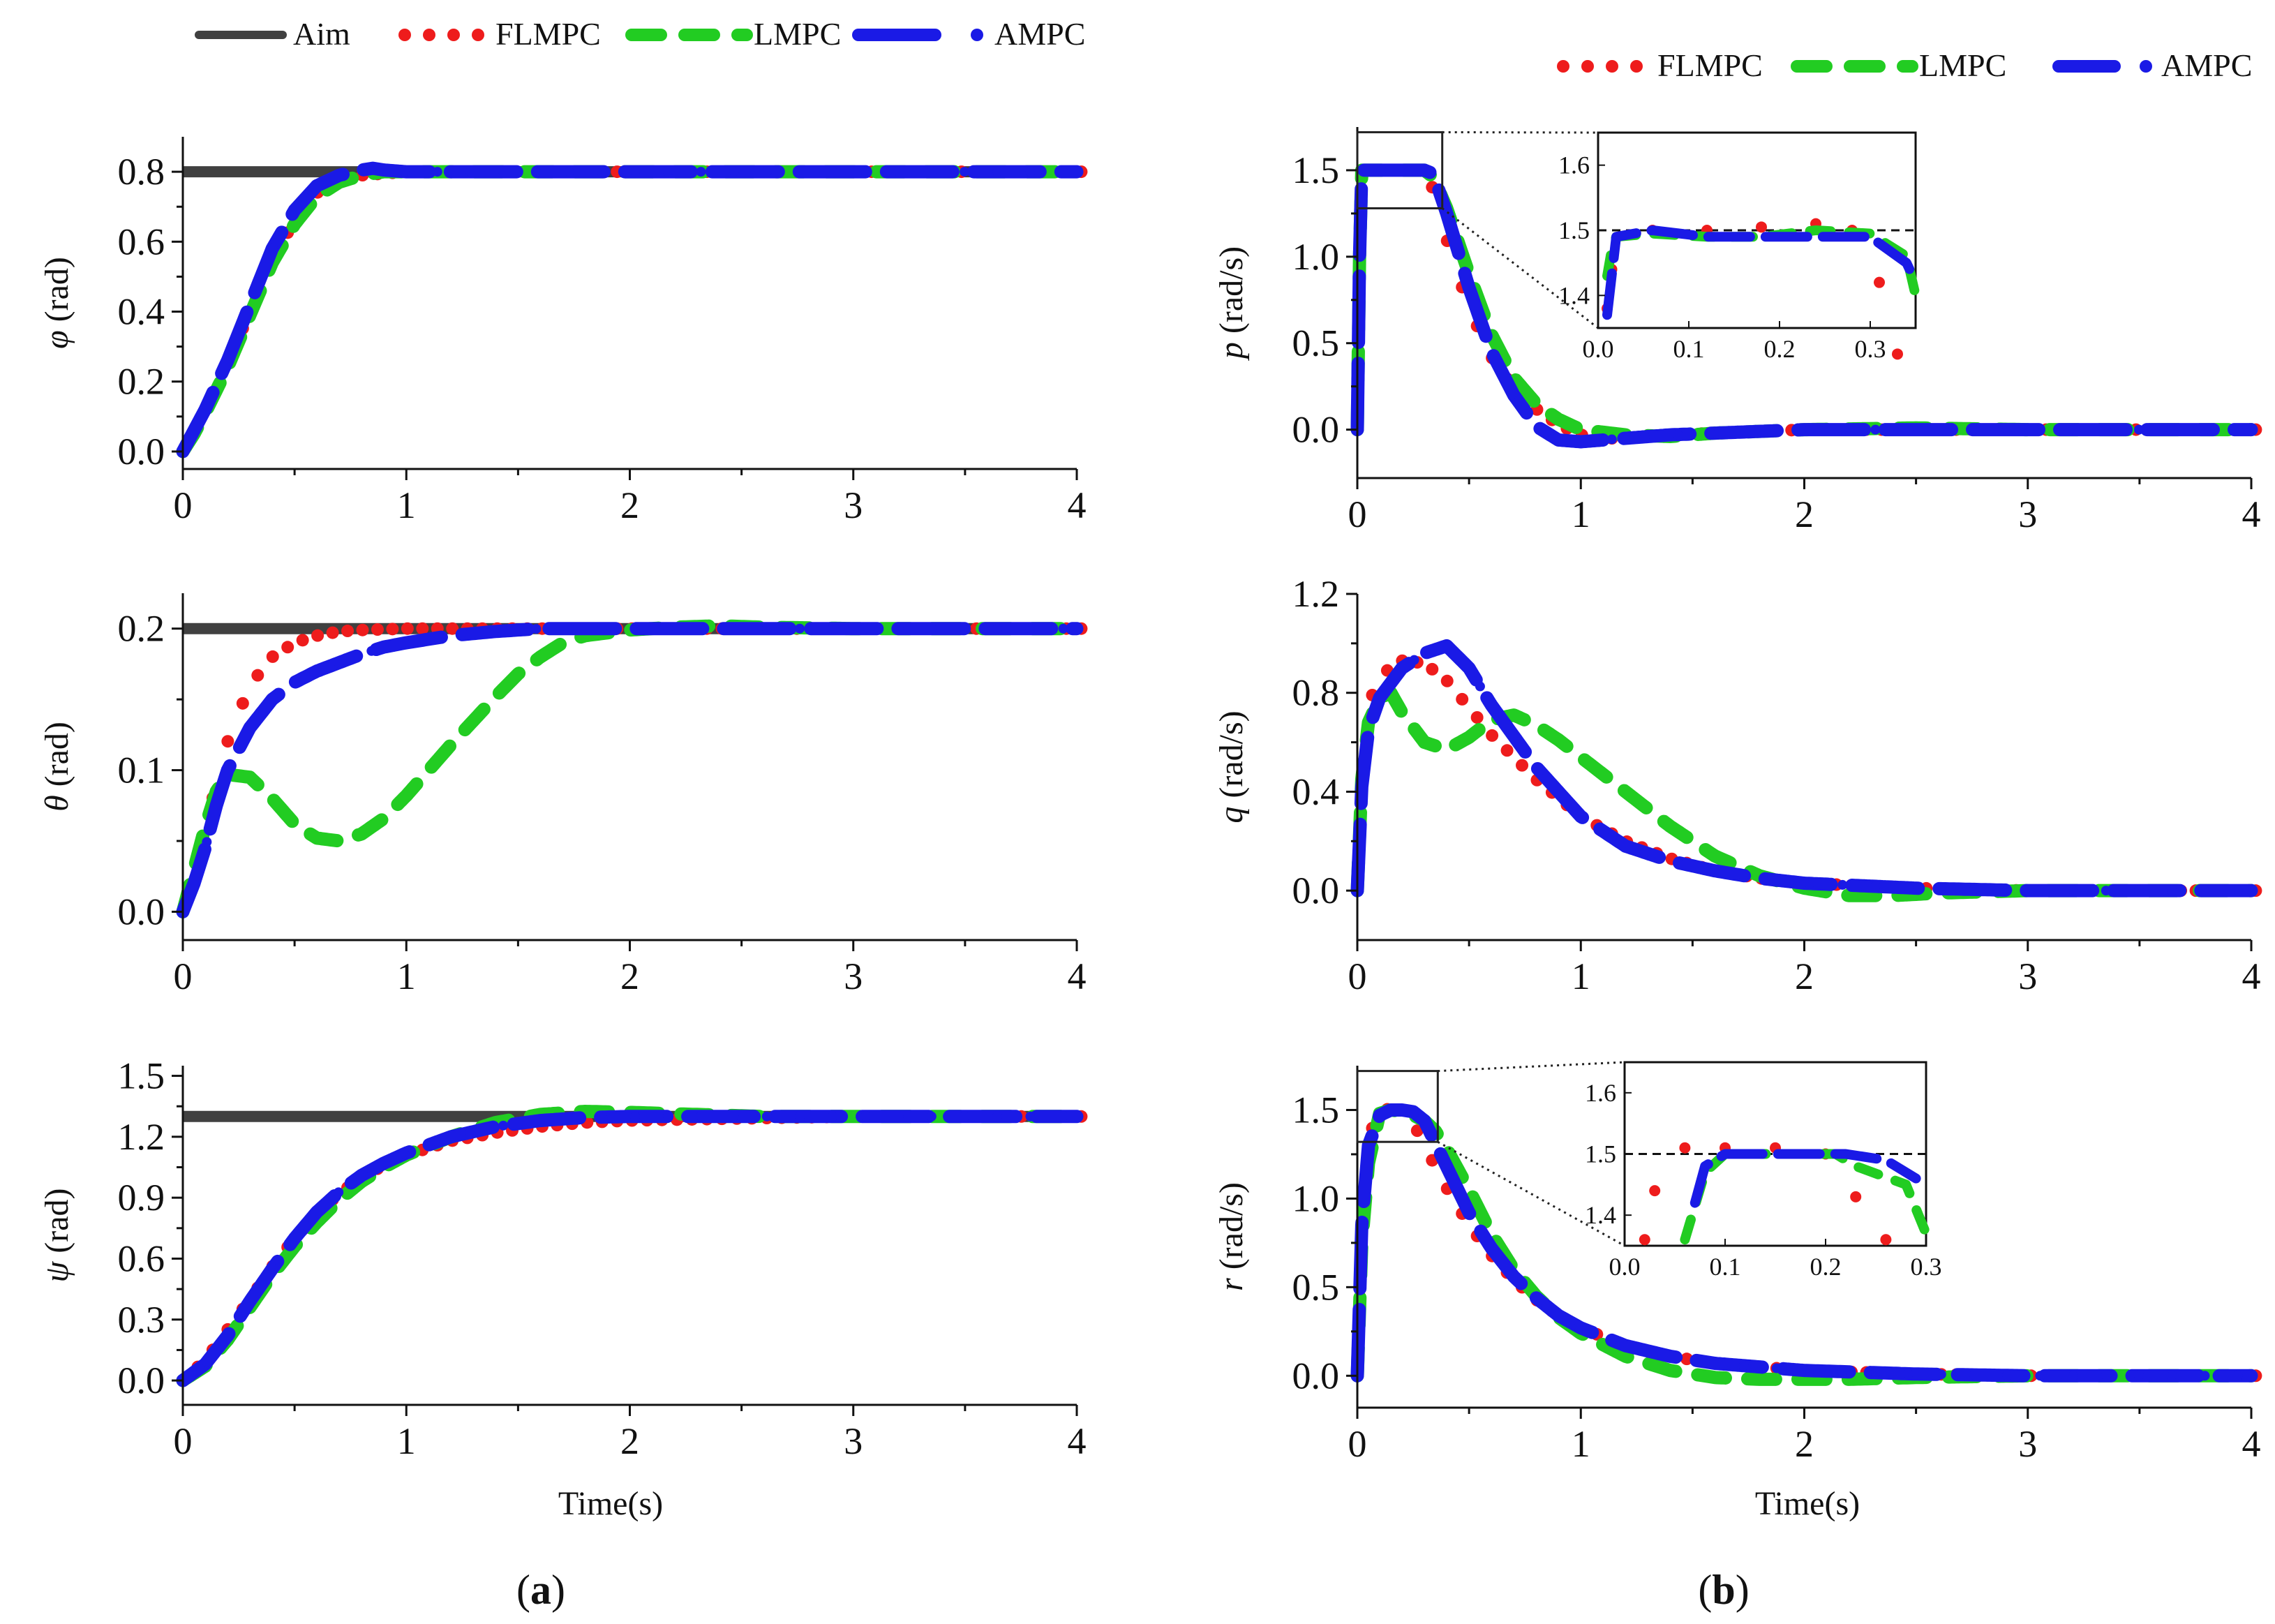 This screenshot has height=1624, width=2275. I want to click on p-inset: 0.0 0.1 0.2 0.3 1.4 1.5 1.6, so click(1638, 247).